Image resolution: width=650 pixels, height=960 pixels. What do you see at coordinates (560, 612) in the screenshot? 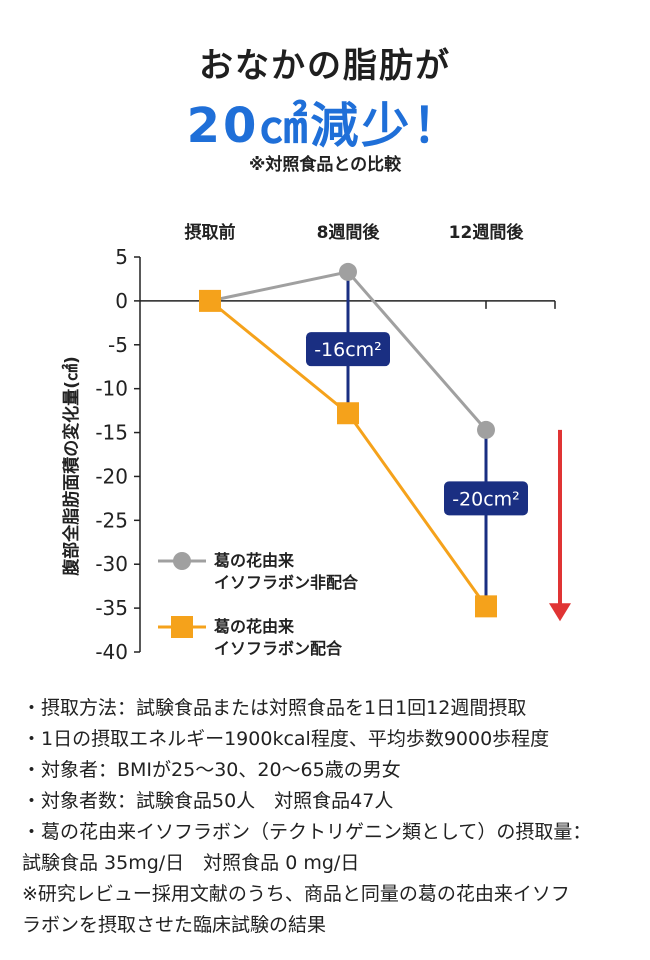
I see `arrow-head` at bounding box center [560, 612].